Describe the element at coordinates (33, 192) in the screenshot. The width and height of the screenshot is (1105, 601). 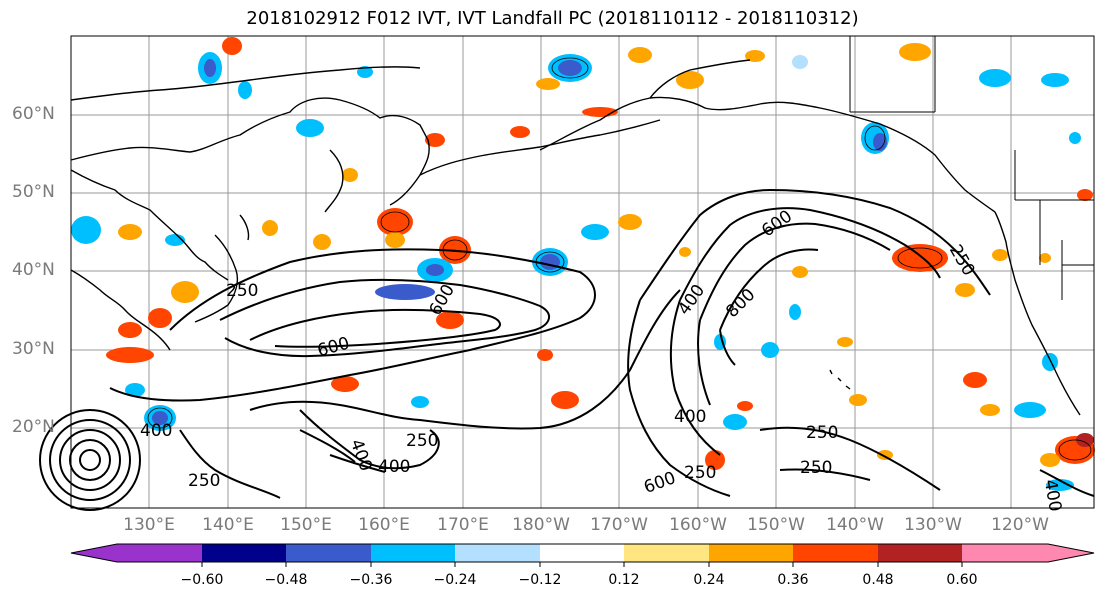
I see `lat-label-50n: 50°N` at that location.